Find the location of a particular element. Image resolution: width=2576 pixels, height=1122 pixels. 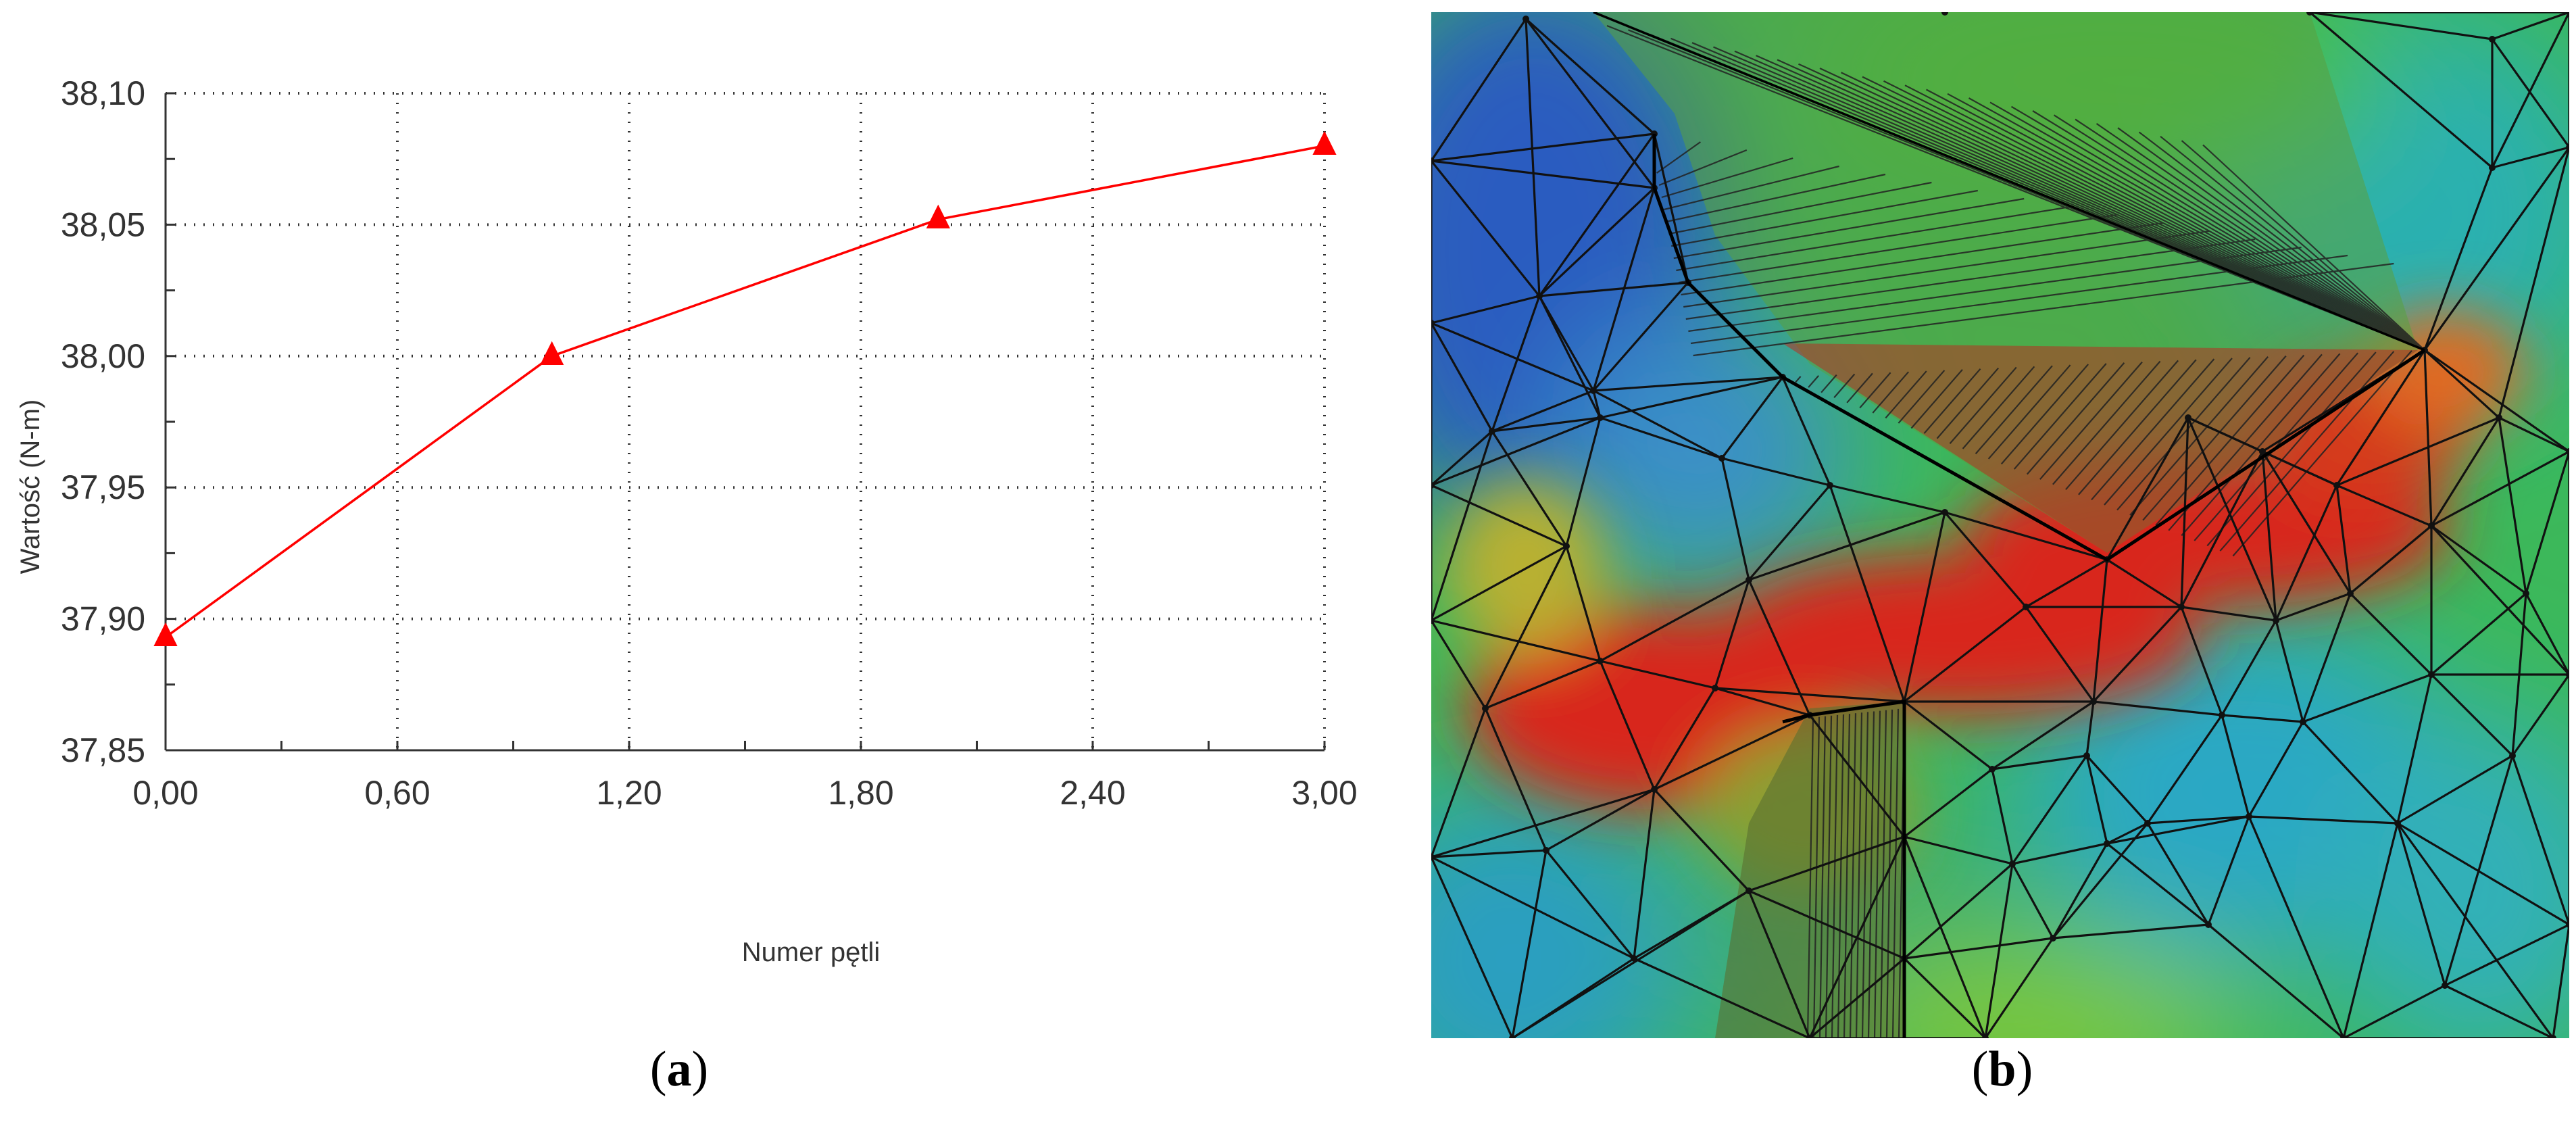

x-tick-label: 3,00 is located at coordinates (1324, 793).